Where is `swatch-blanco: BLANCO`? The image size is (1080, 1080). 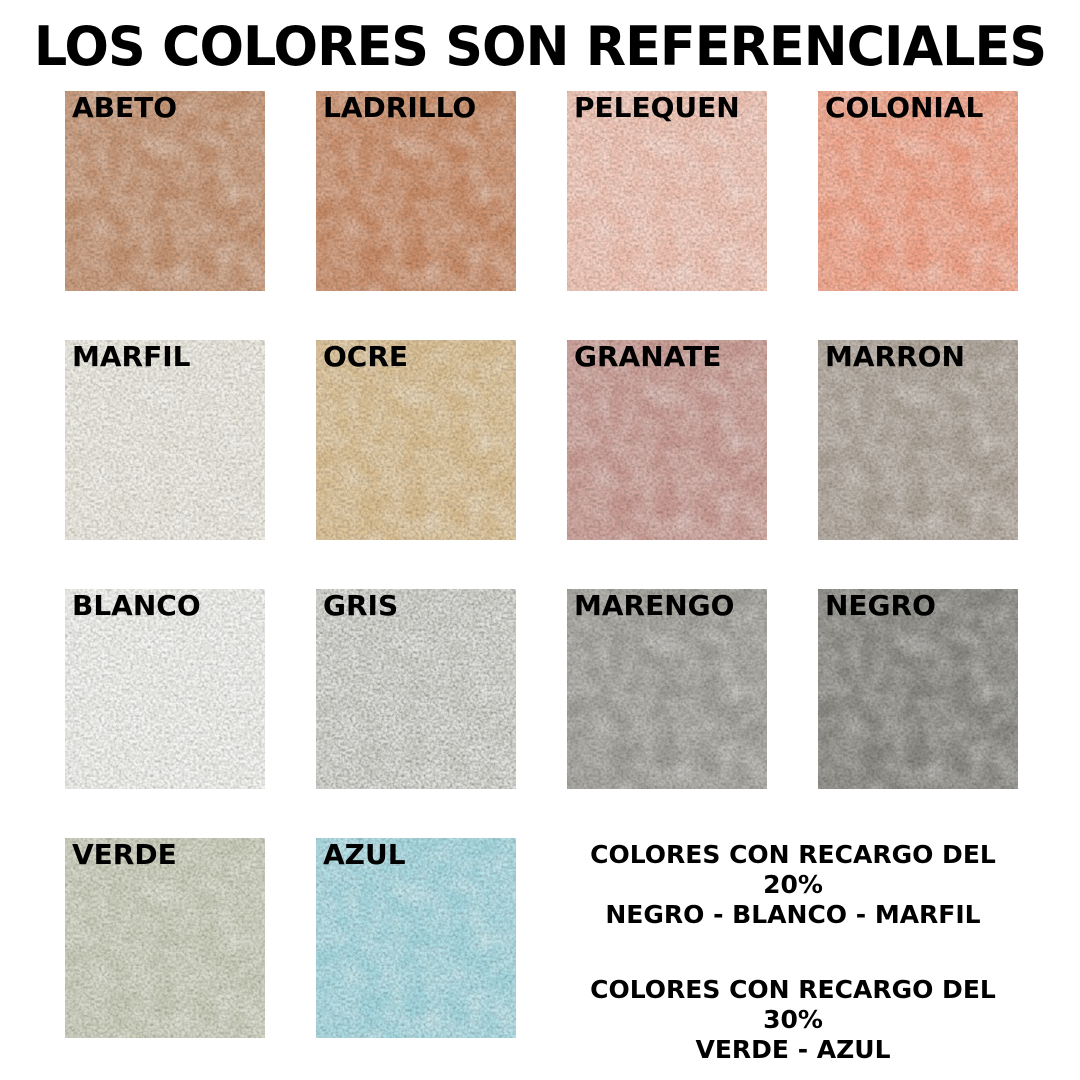 swatch-blanco: BLANCO is located at coordinates (165, 689).